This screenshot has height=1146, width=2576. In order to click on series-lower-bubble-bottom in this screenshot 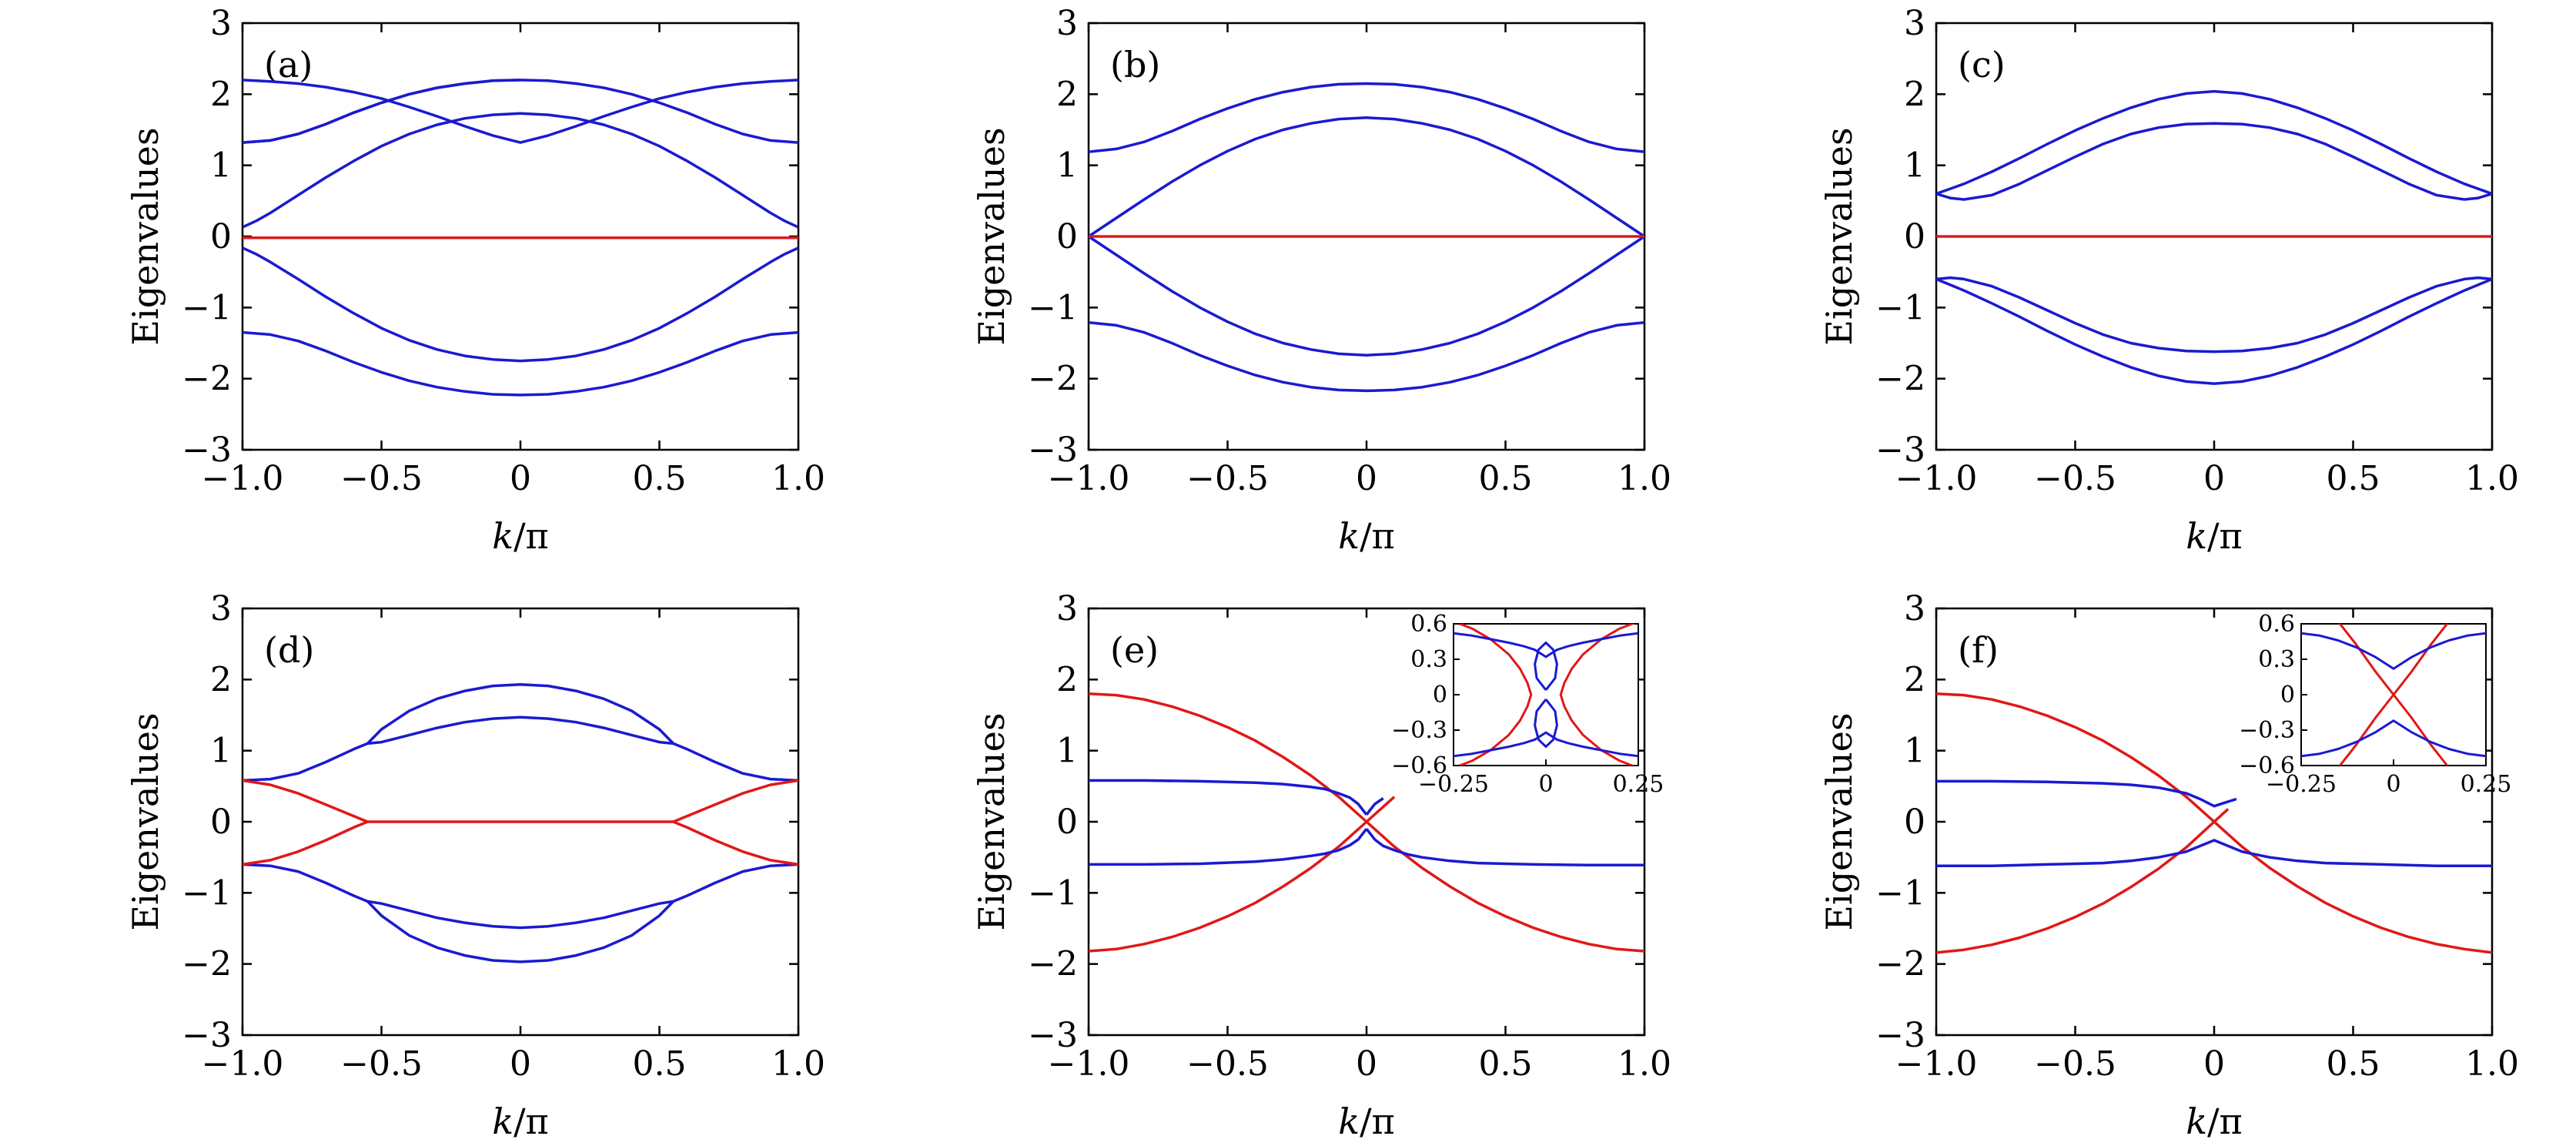, I will do `click(520, 931)`.